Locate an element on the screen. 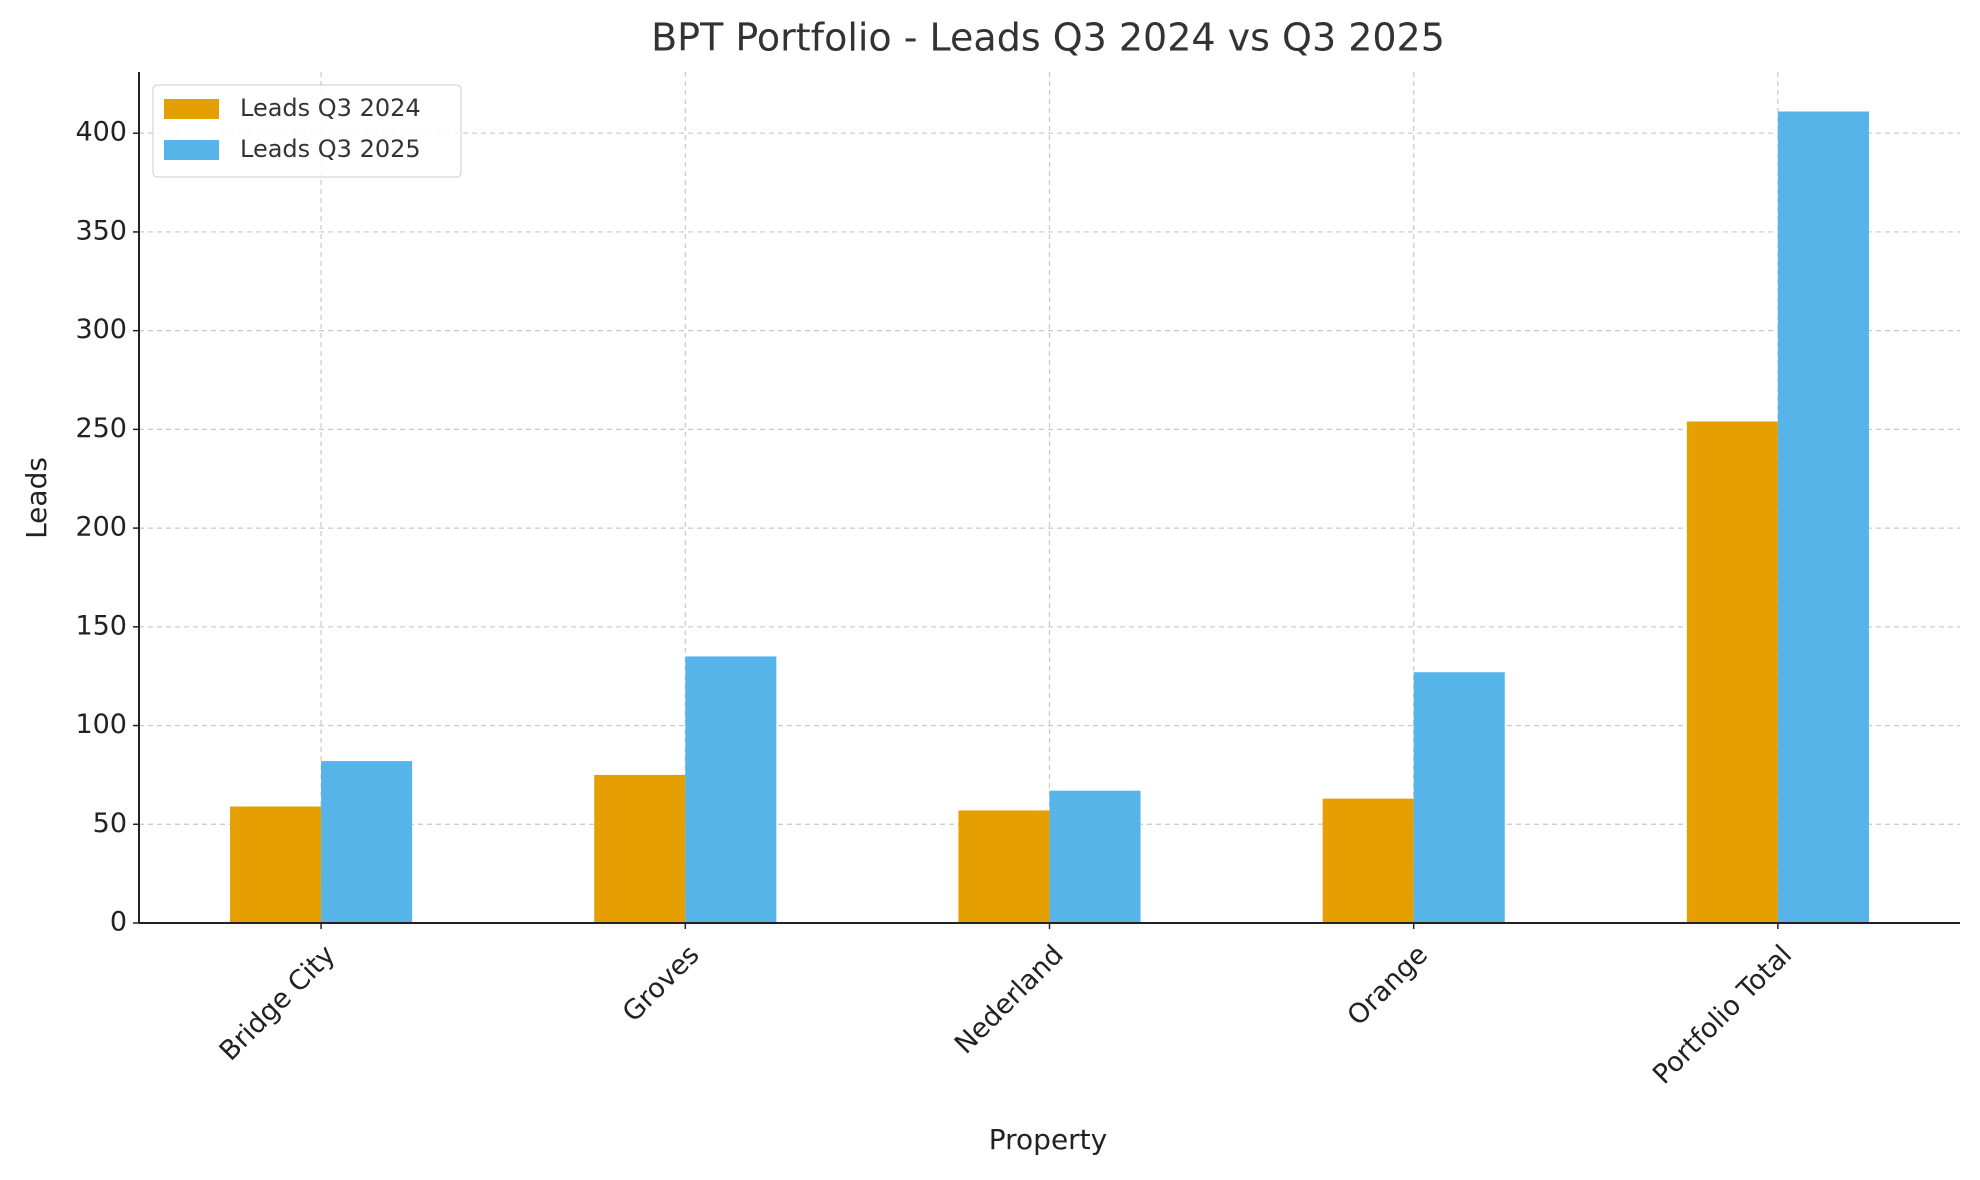 The height and width of the screenshot is (1180, 1980). y-tick-label: 350 is located at coordinates (101, 230).